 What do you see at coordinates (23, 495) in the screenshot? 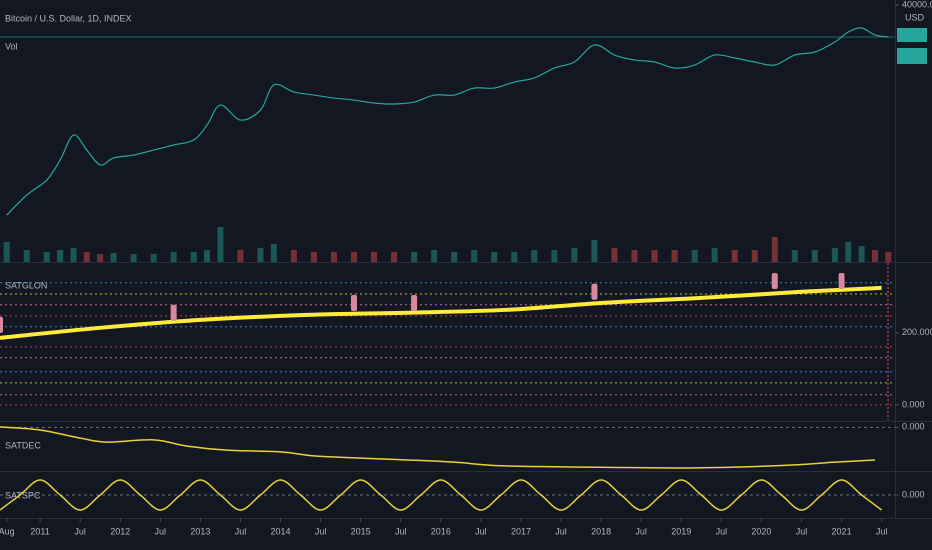
I see `pane-label: SATSPC` at bounding box center [23, 495].